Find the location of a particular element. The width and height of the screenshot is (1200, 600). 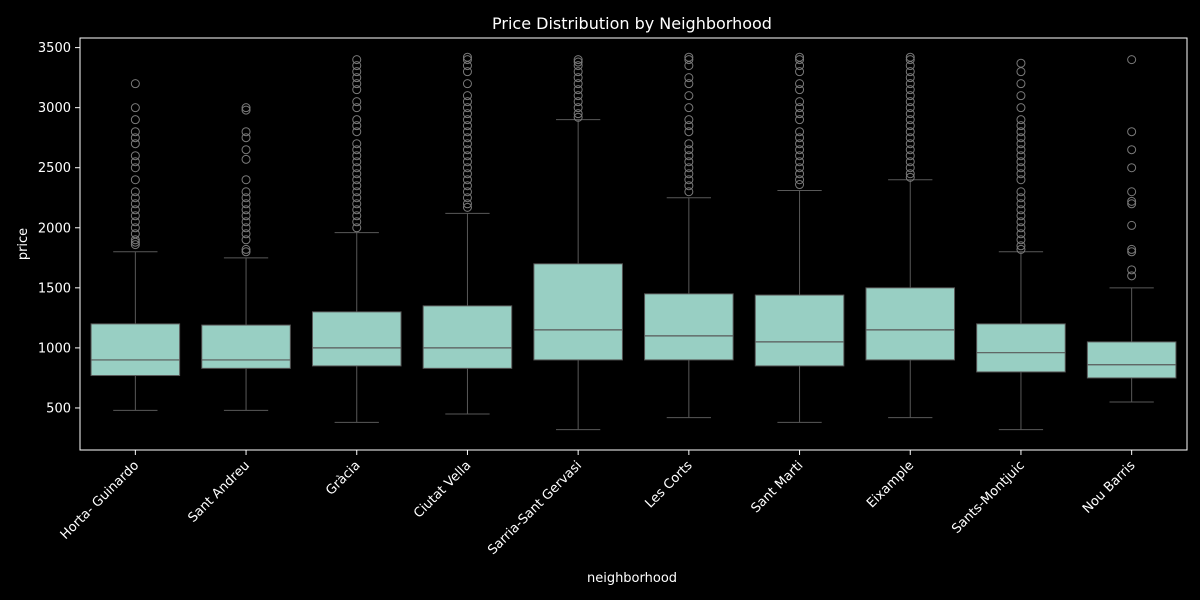

y-tick-label: 1000 is located at coordinates (54, 348).